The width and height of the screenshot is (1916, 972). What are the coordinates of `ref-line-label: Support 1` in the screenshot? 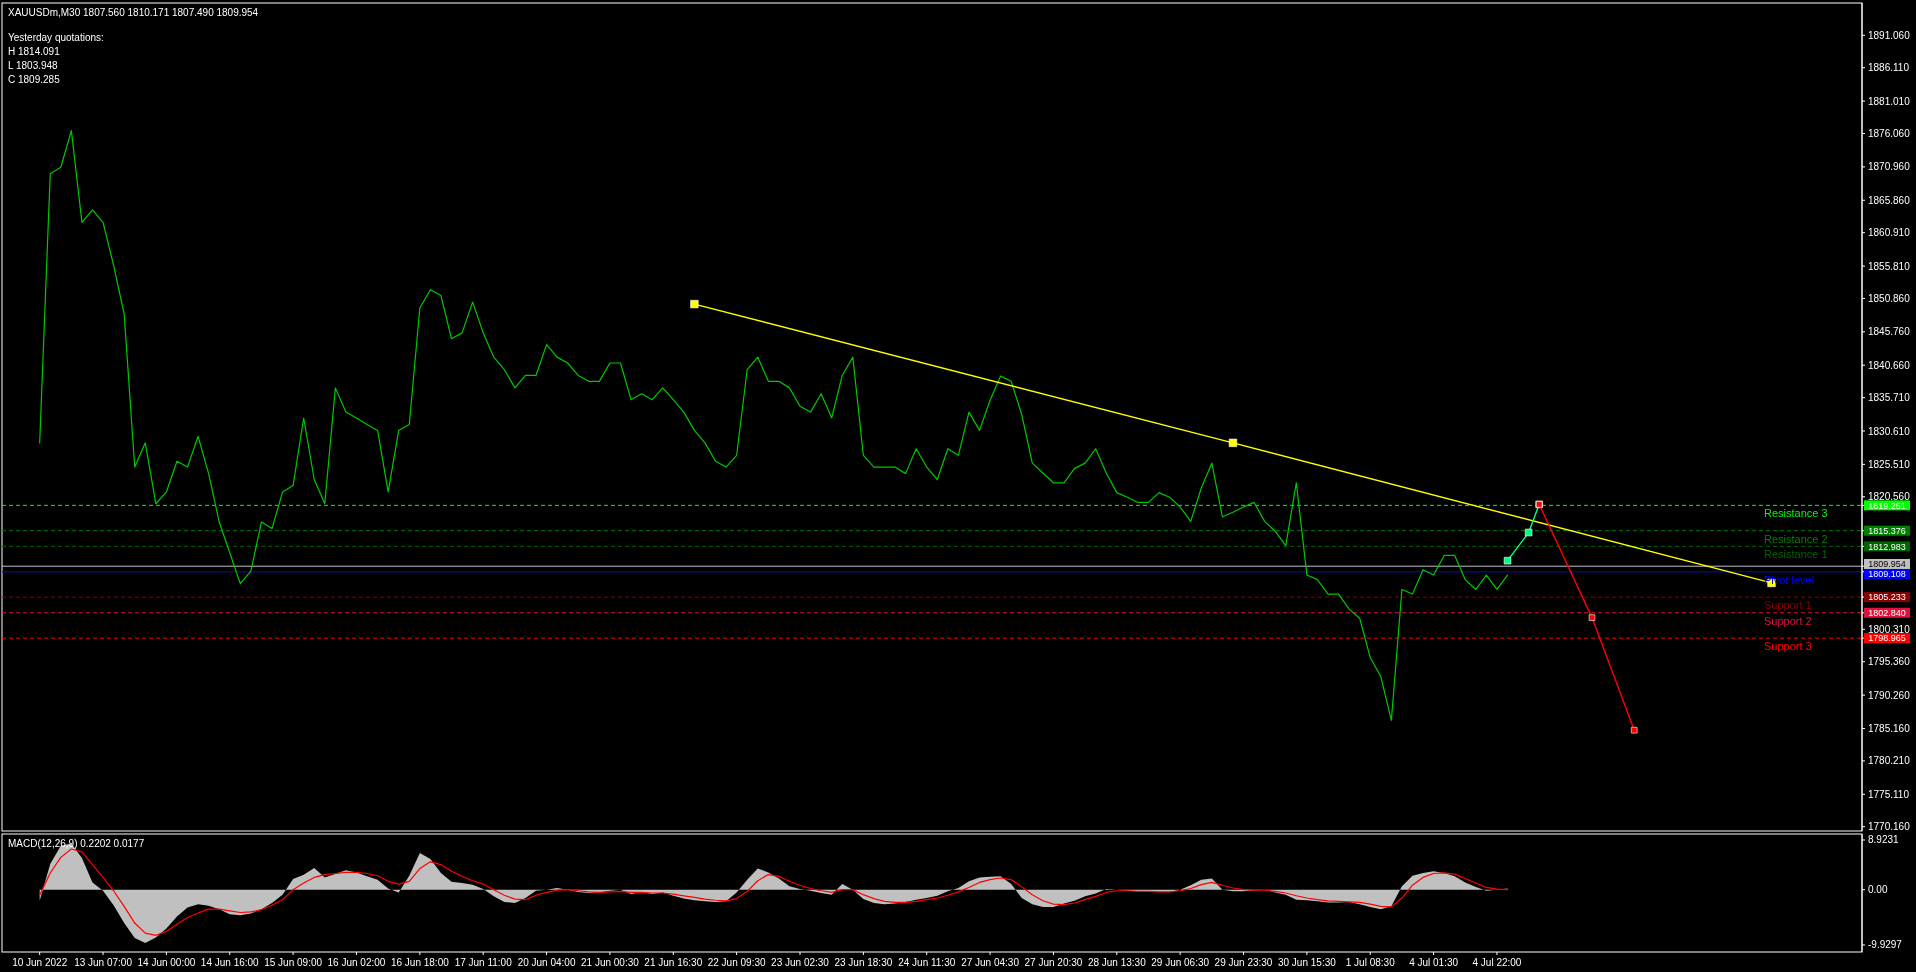 It's located at (1788, 605).